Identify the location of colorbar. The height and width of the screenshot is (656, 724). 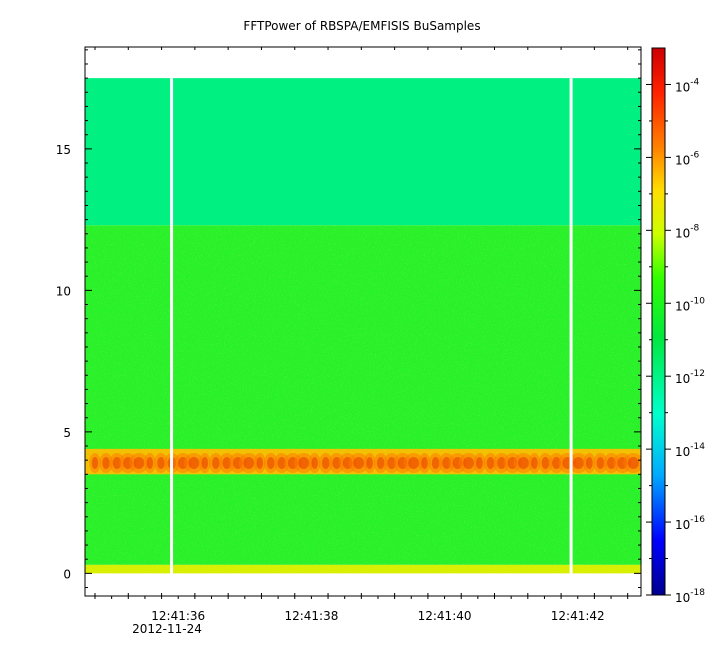
(658, 321).